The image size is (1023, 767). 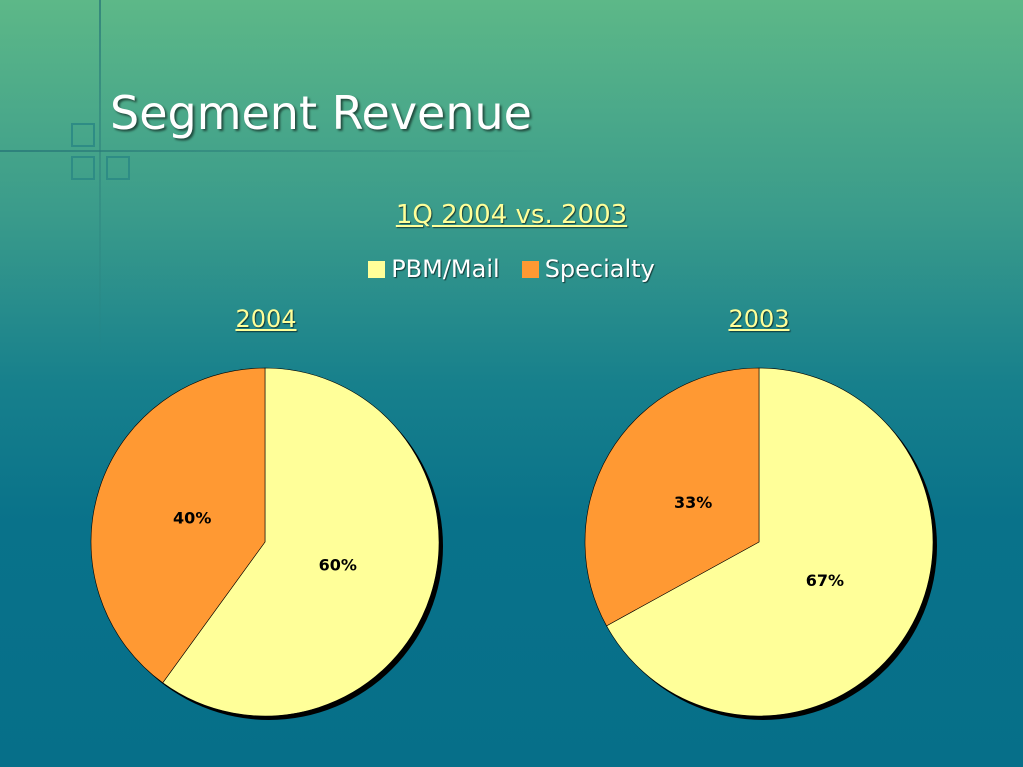 I want to click on page-title: Segment Revenue, so click(x=321, y=113).